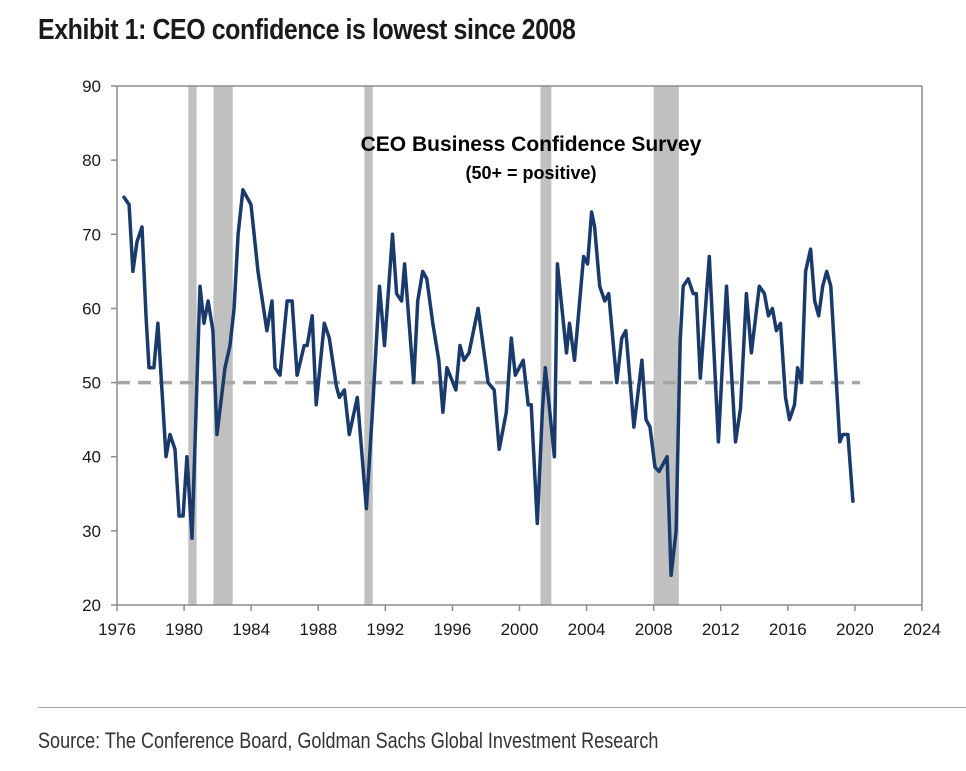  What do you see at coordinates (922, 629) in the screenshot?
I see `x-tick-label: 2024` at bounding box center [922, 629].